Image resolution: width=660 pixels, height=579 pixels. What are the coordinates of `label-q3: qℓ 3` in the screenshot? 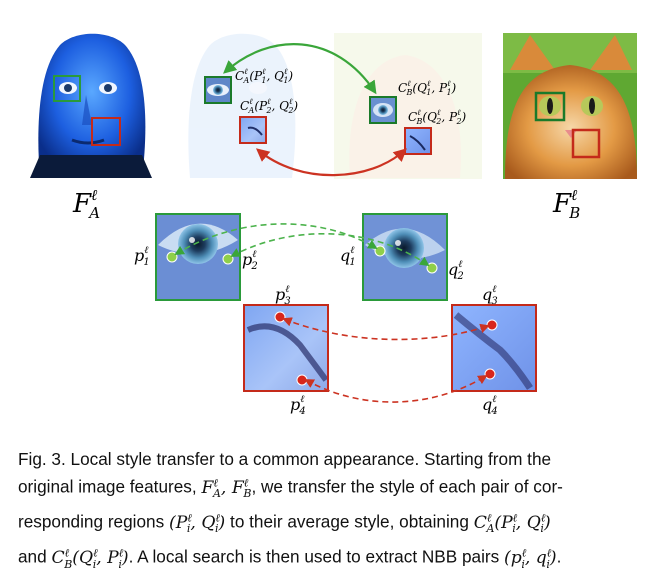 It's located at (490, 295).